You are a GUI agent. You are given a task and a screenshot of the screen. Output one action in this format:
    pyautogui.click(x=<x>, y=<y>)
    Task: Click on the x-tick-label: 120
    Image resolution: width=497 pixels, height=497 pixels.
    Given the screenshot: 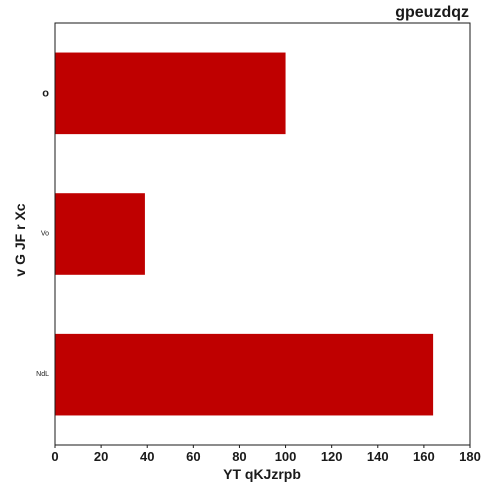 What is the action you would take?
    pyautogui.click(x=332, y=456)
    